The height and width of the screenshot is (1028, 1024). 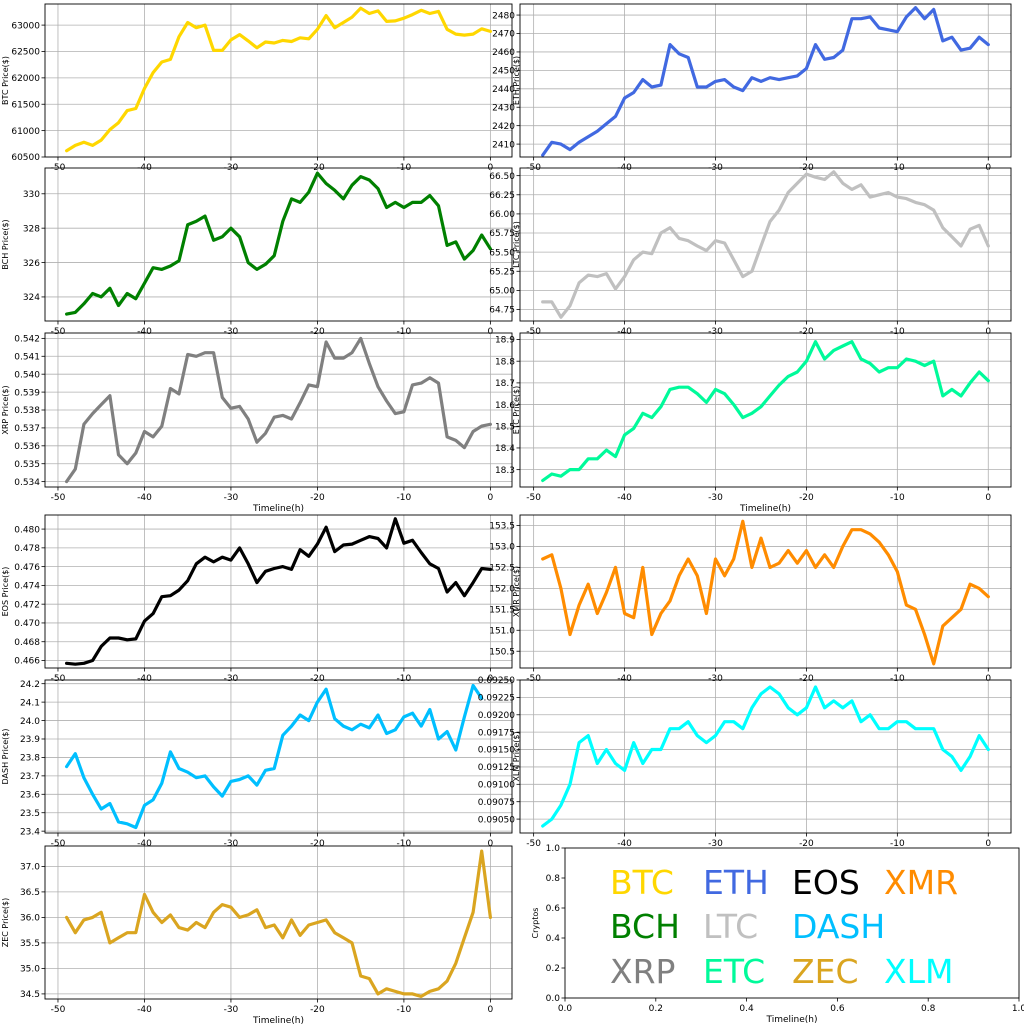 What do you see at coordinates (30, 795) in the screenshot?
I see `y-tick-label: 23.6` at bounding box center [30, 795].